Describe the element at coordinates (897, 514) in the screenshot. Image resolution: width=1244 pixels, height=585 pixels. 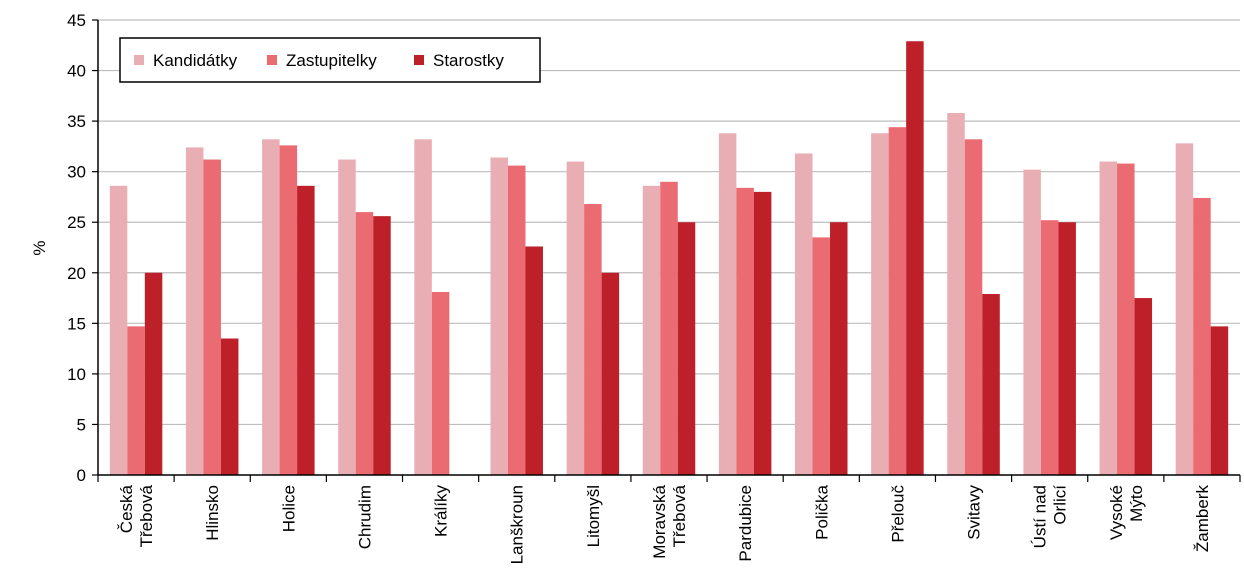
I see `x-tick-label: Přelouč` at that location.